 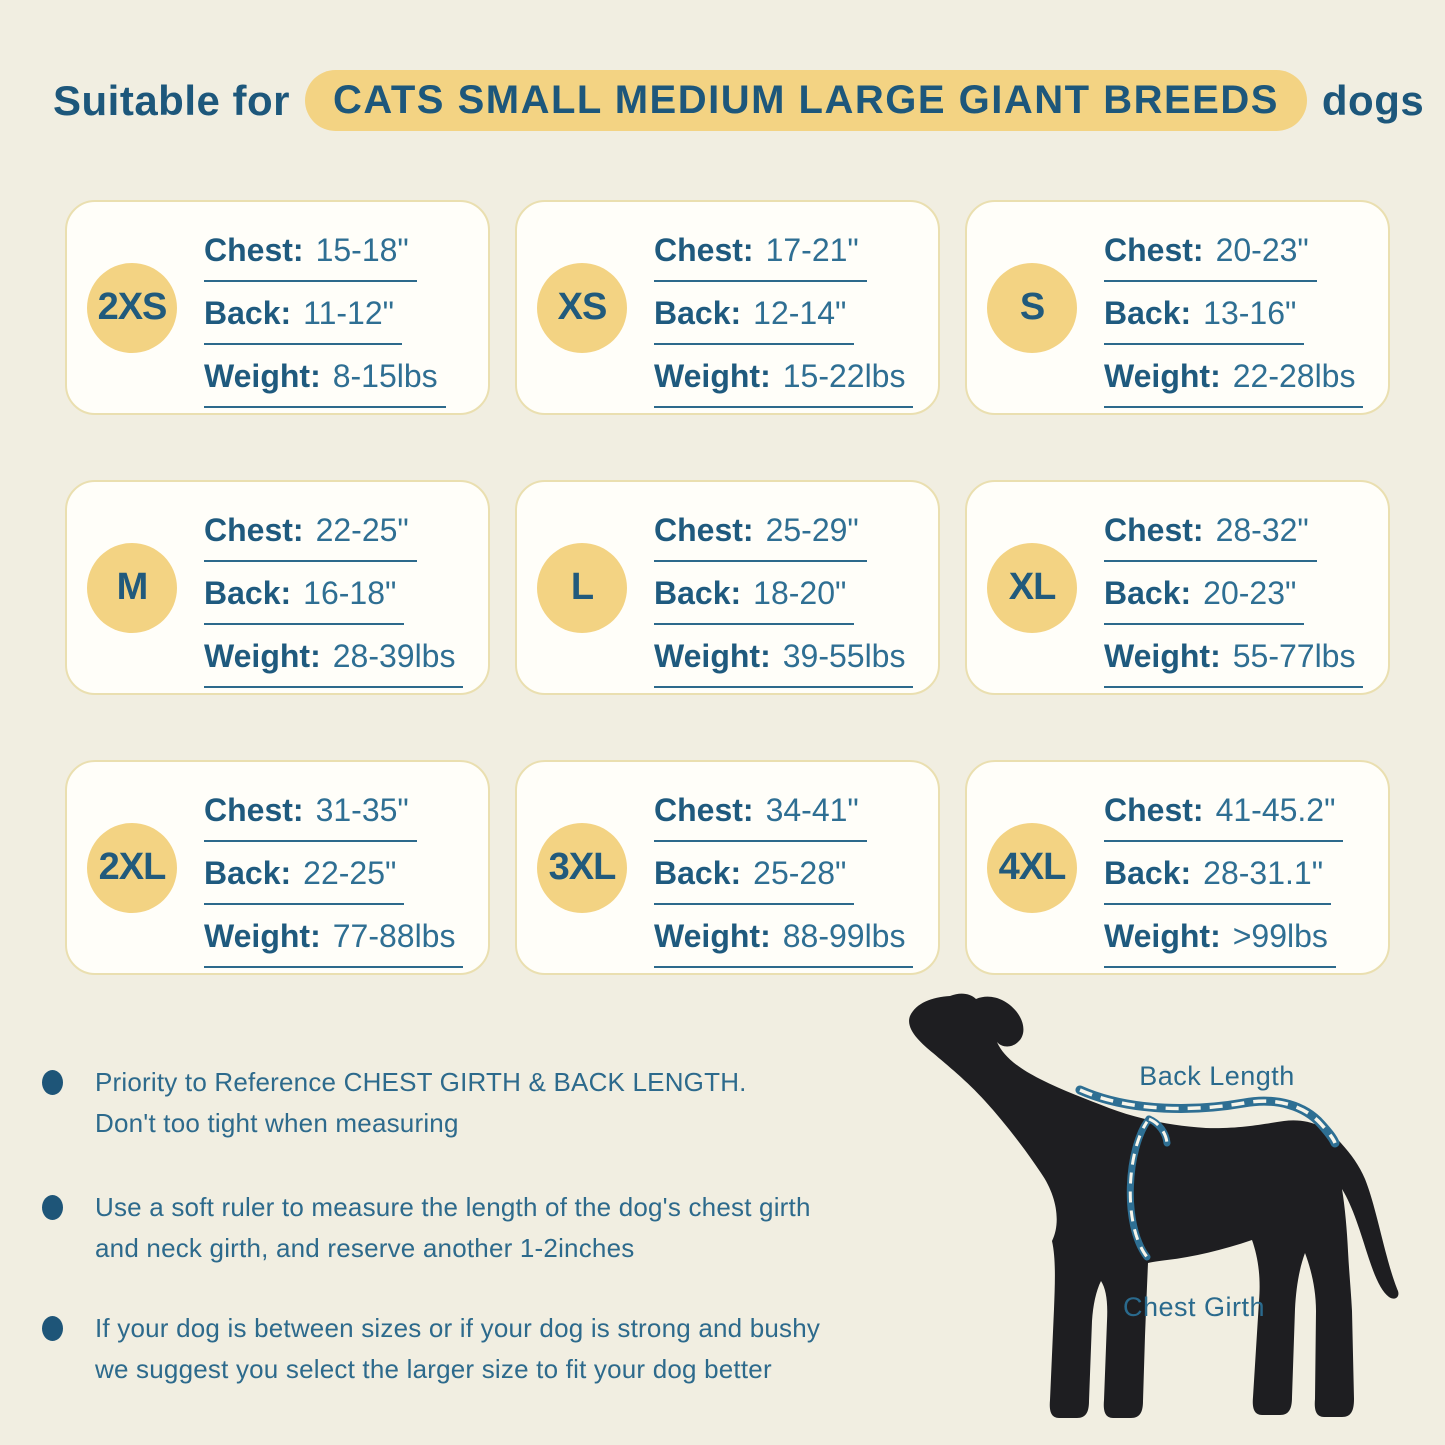 I want to click on size-label: XL, so click(x=1032, y=587).